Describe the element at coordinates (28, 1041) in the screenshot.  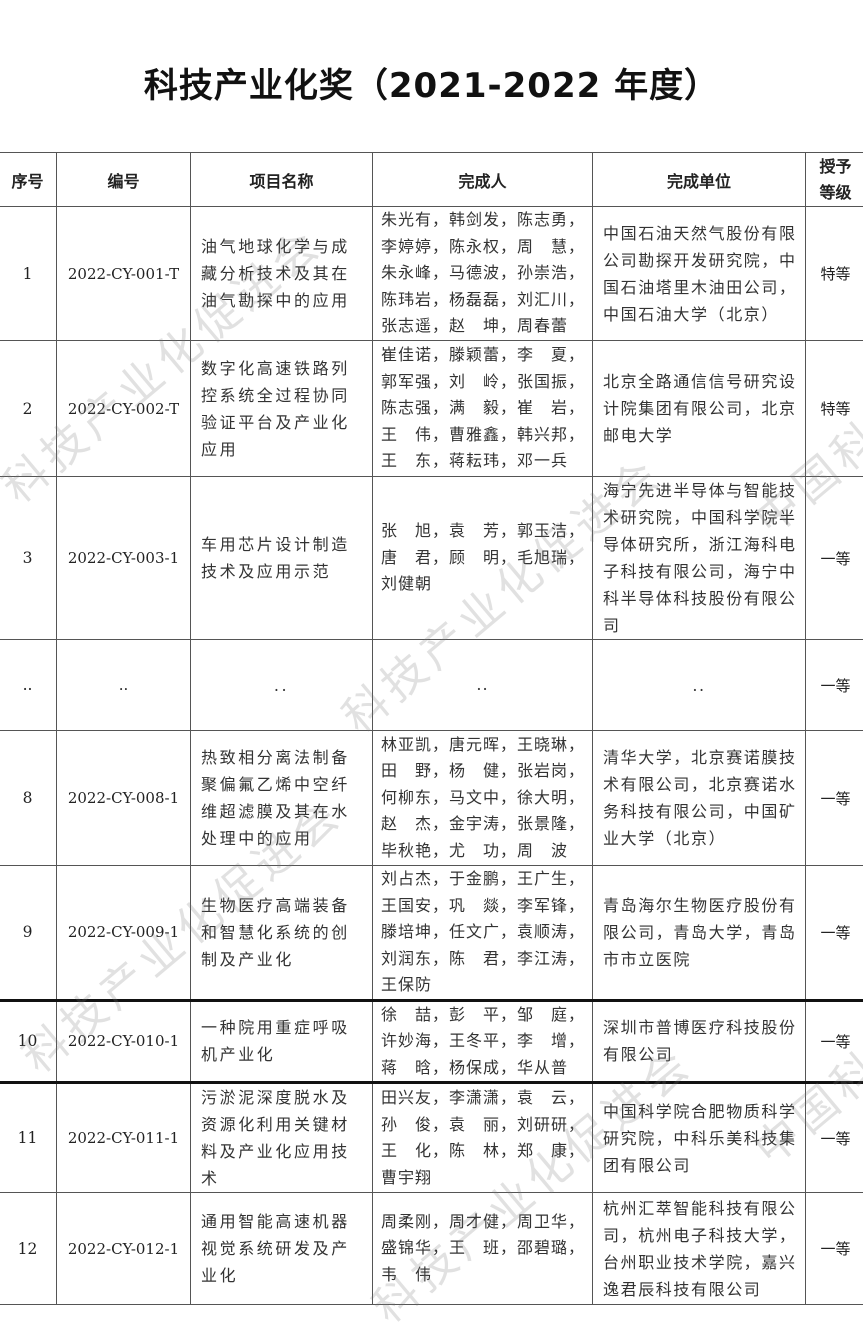
I see `serial-cell: 10` at that location.